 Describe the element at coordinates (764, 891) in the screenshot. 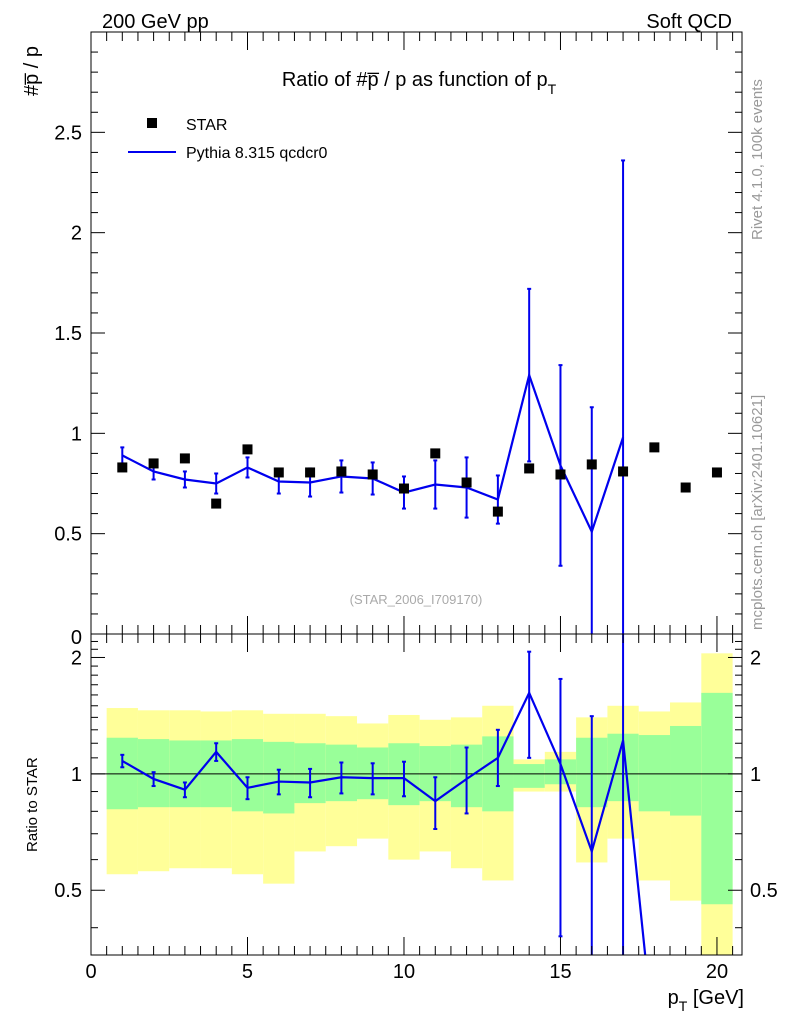

I see `ratio-y-tick-label-right: 0.5` at that location.